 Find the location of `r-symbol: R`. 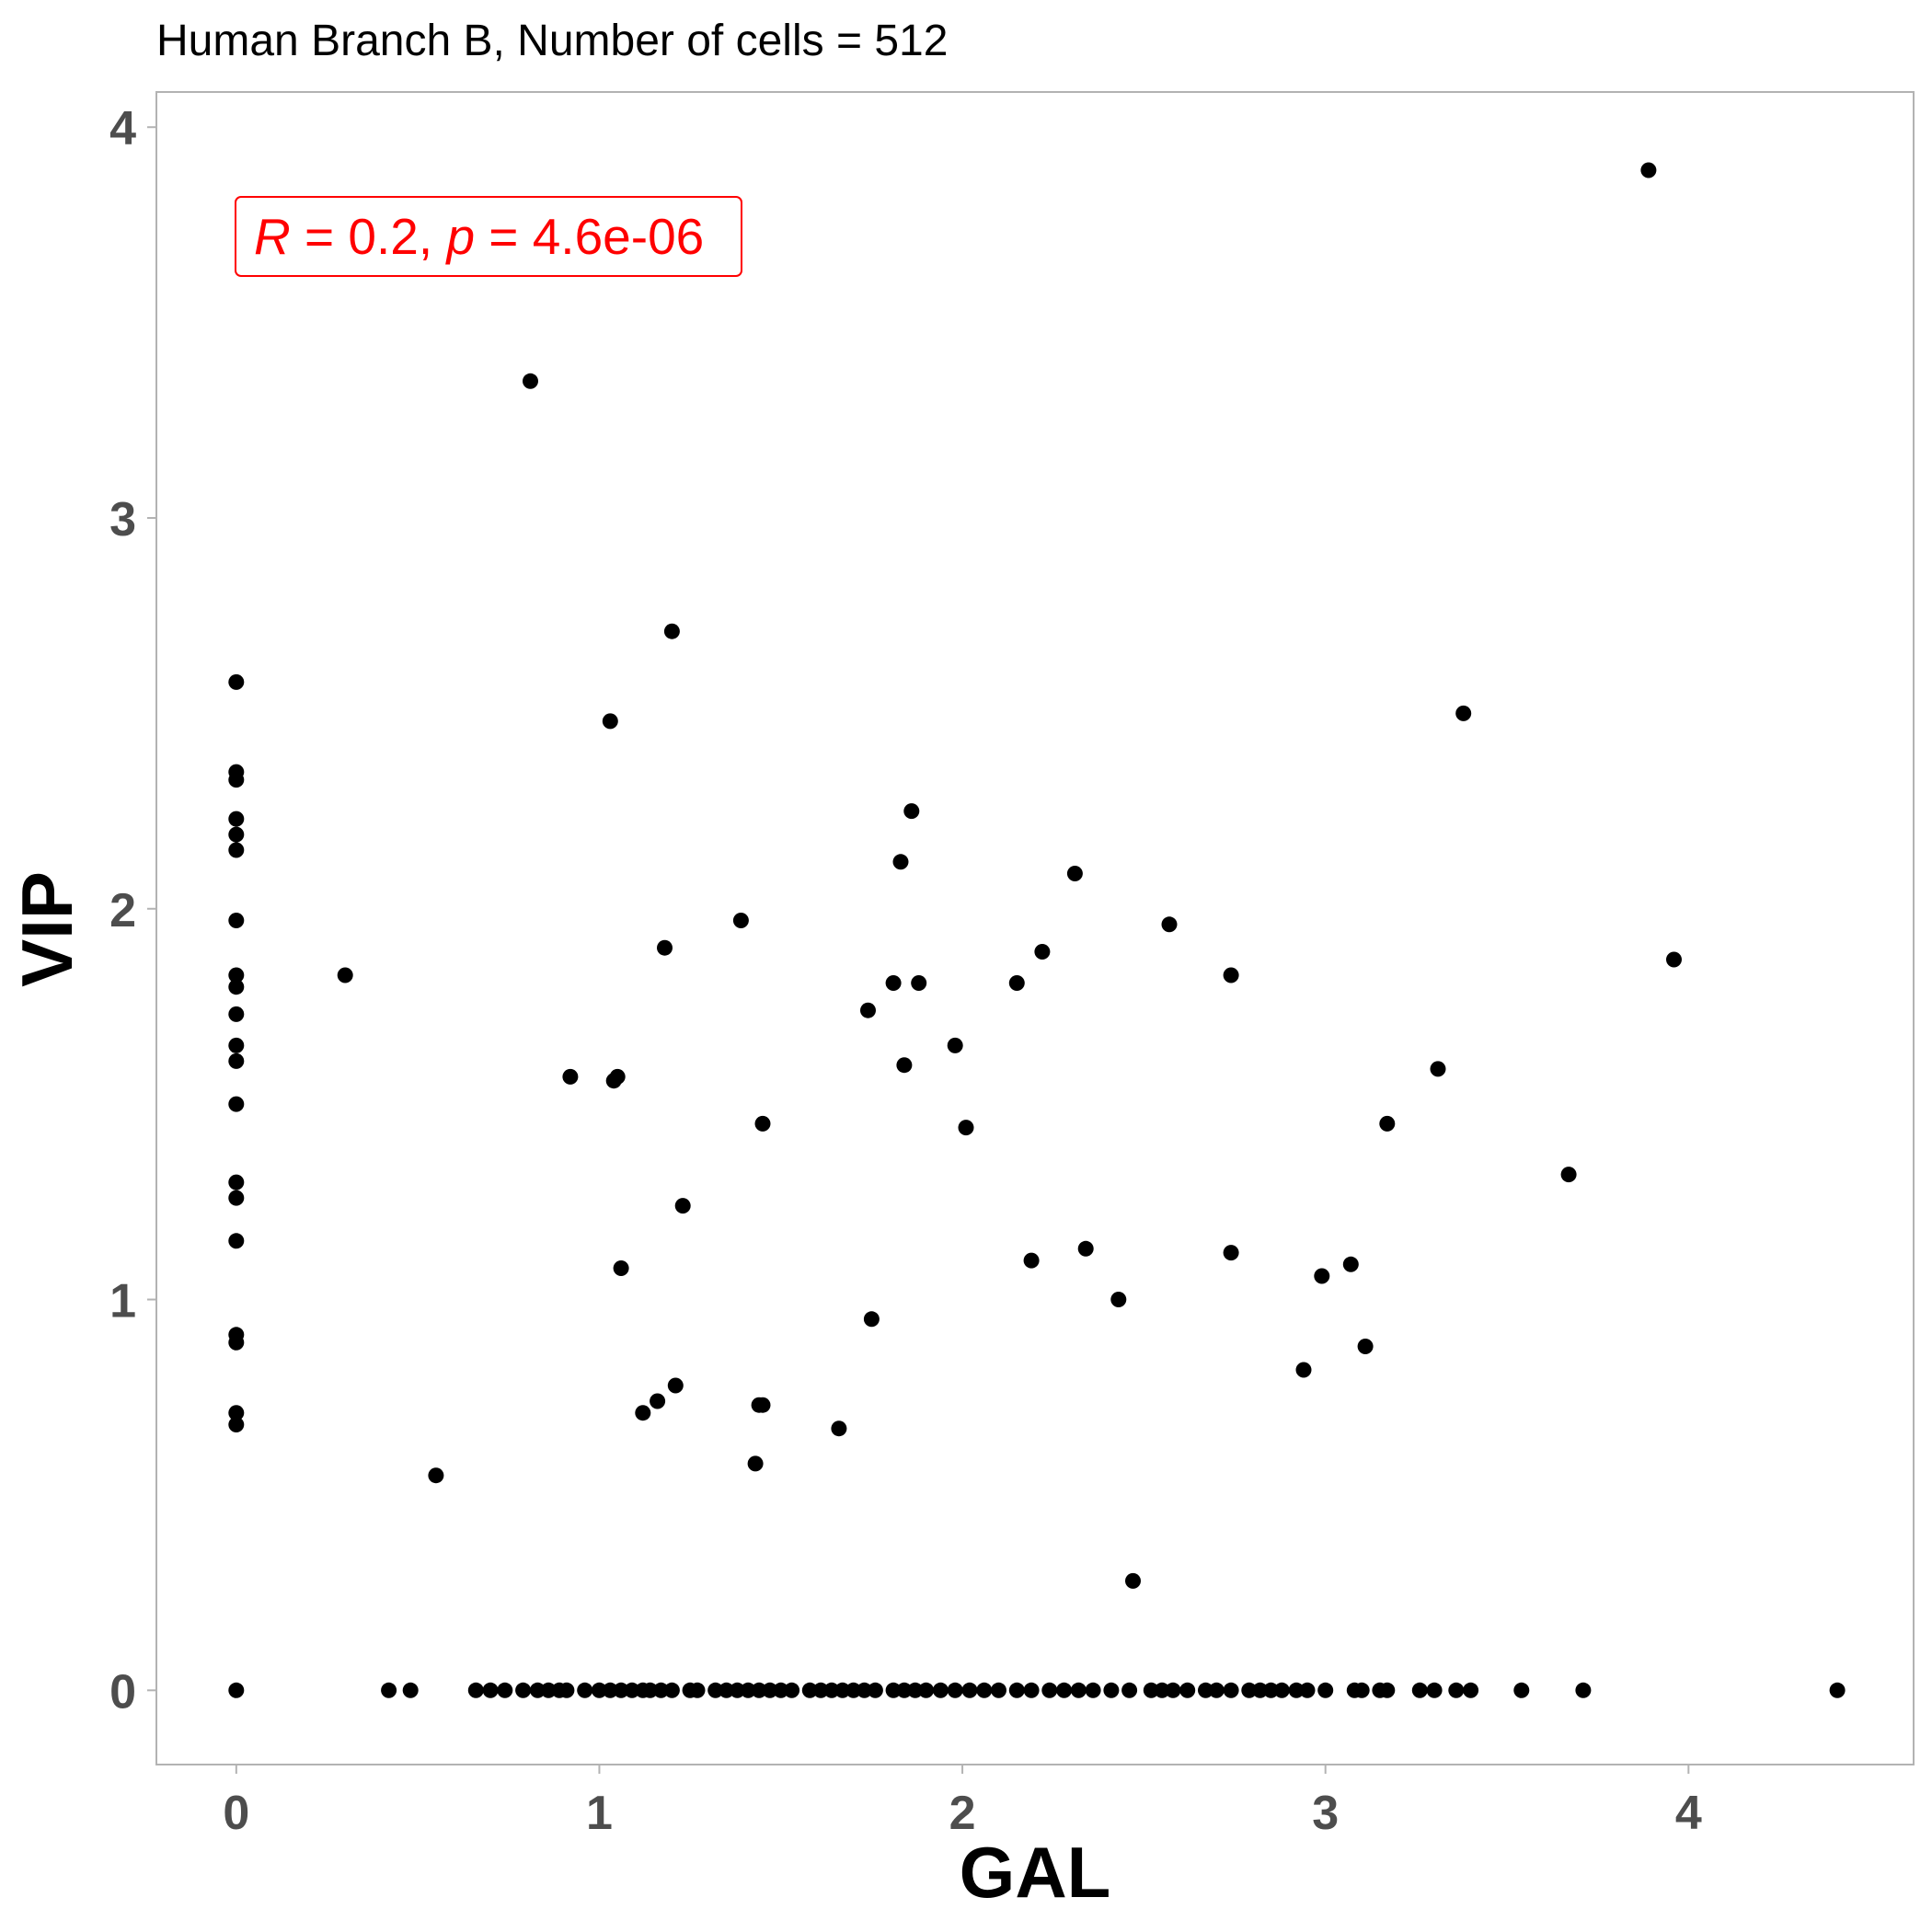

r-symbol: R is located at coordinates (272, 236).